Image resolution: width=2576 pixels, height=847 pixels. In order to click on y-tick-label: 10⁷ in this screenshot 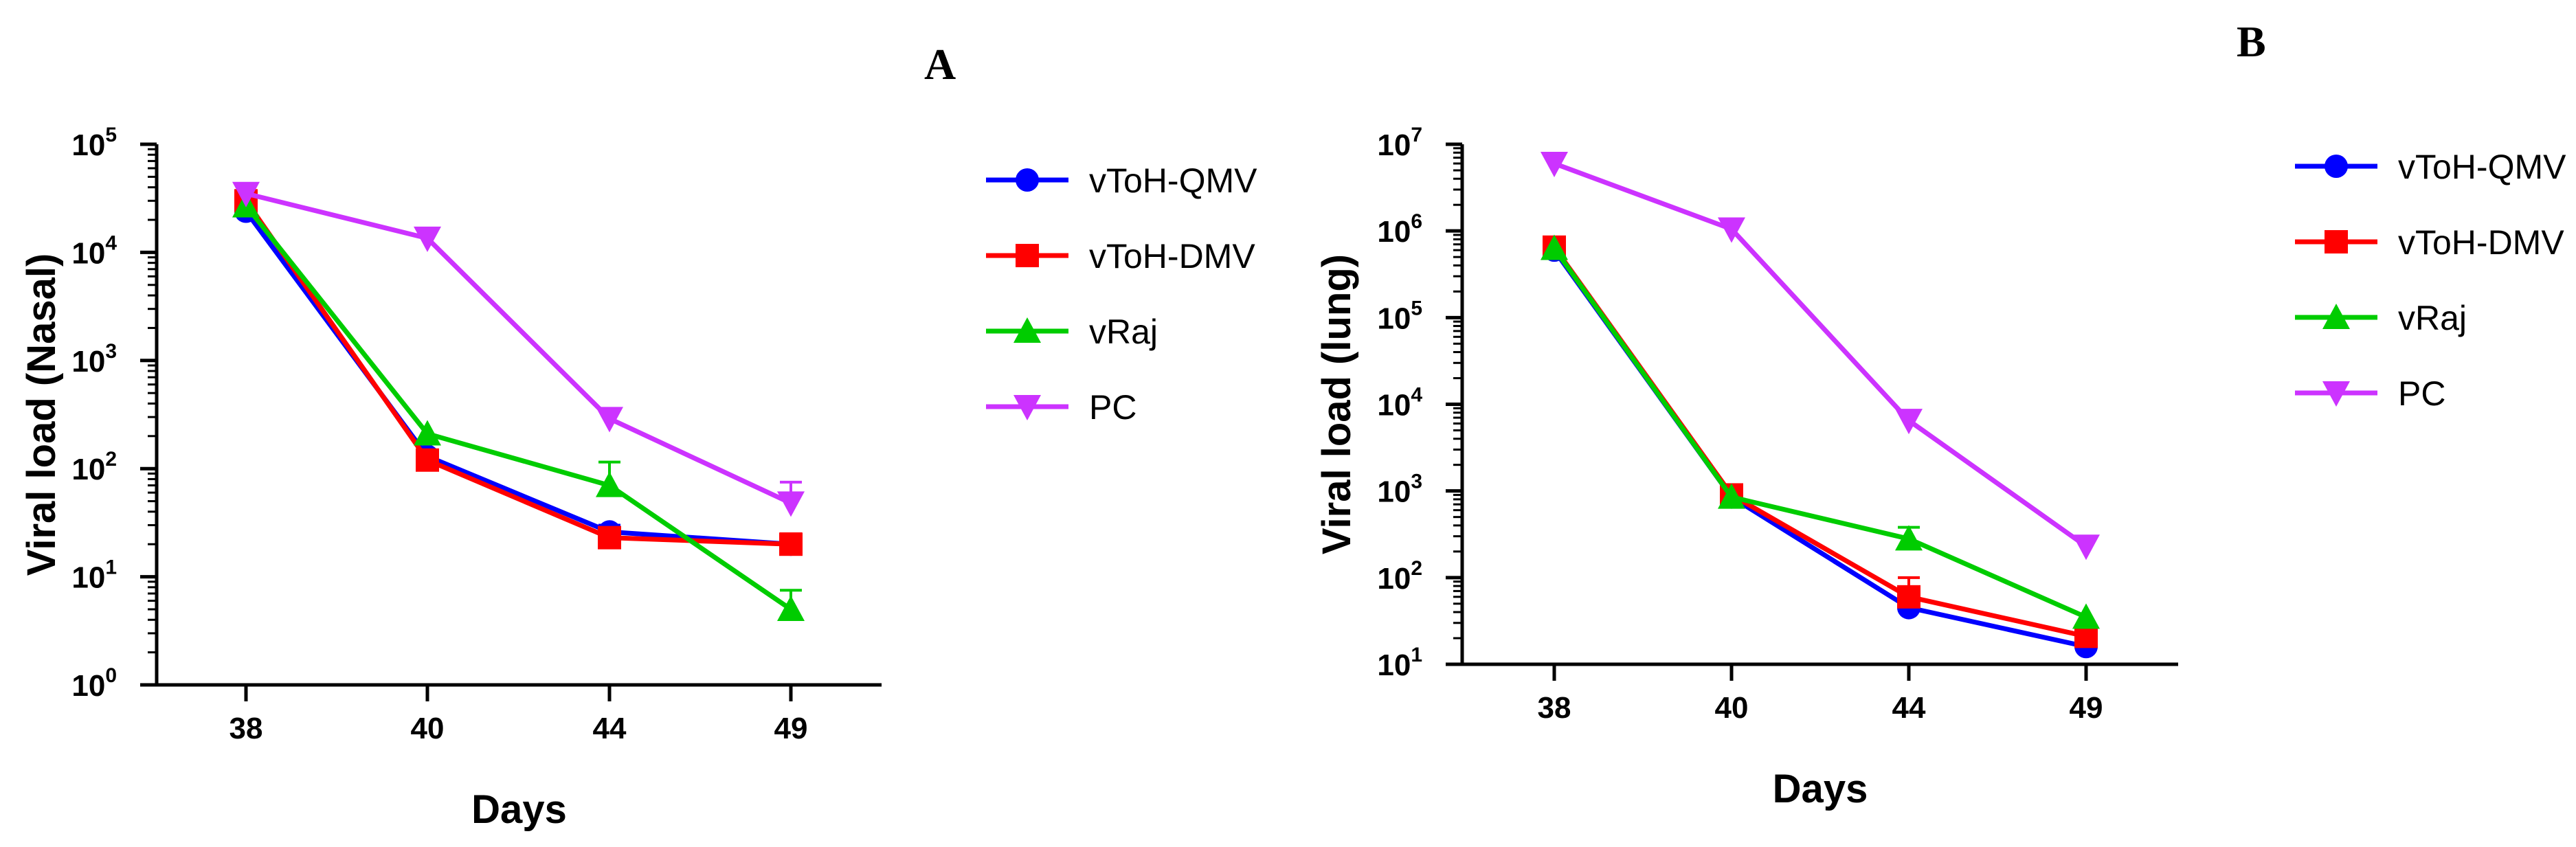, I will do `click(1399, 143)`.